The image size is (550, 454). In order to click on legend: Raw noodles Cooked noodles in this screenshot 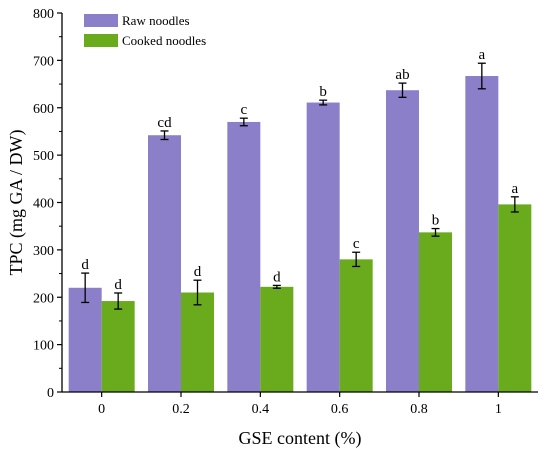, I will do `click(145, 30)`.